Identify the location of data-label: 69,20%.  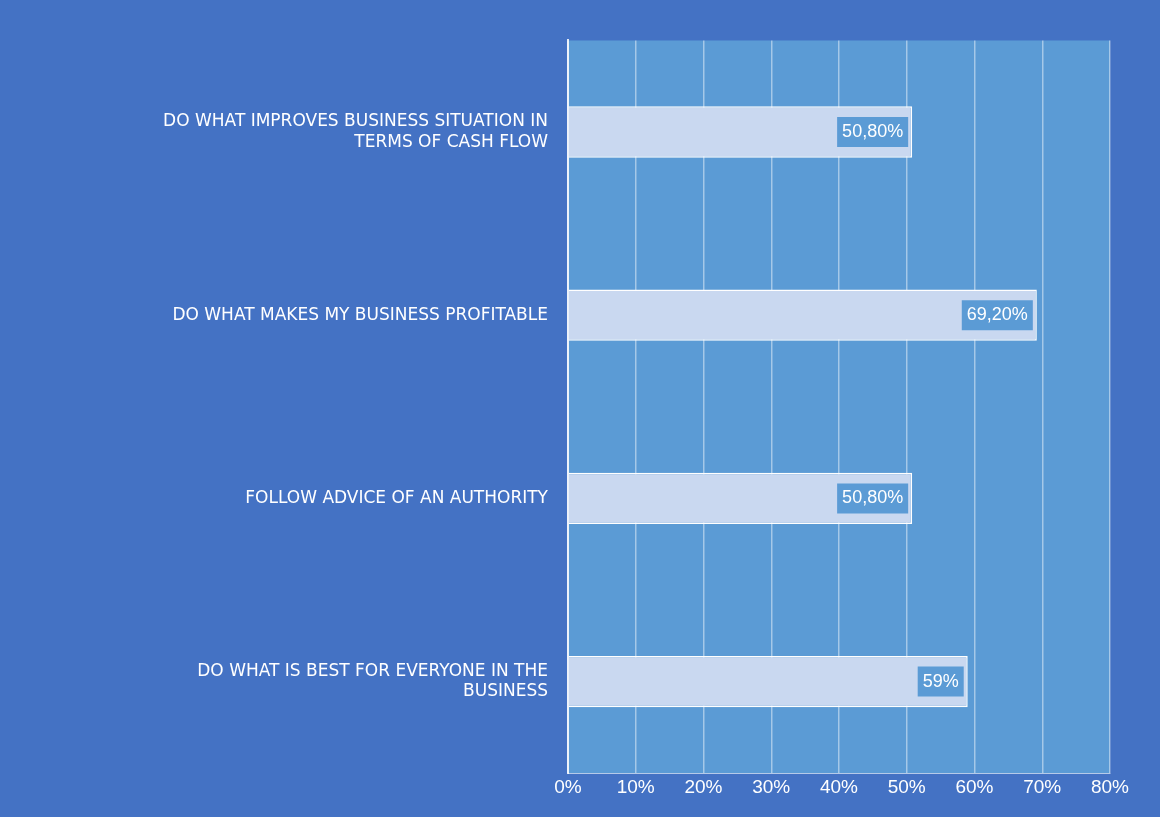
(997, 314).